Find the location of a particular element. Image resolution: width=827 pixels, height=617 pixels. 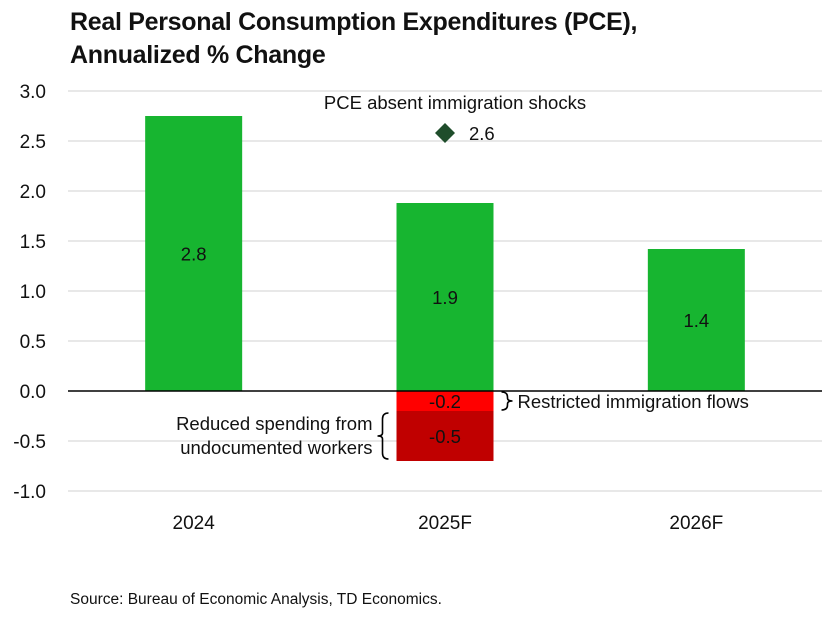

bar-restricted-immigration-flows-2025f is located at coordinates (445, 401).